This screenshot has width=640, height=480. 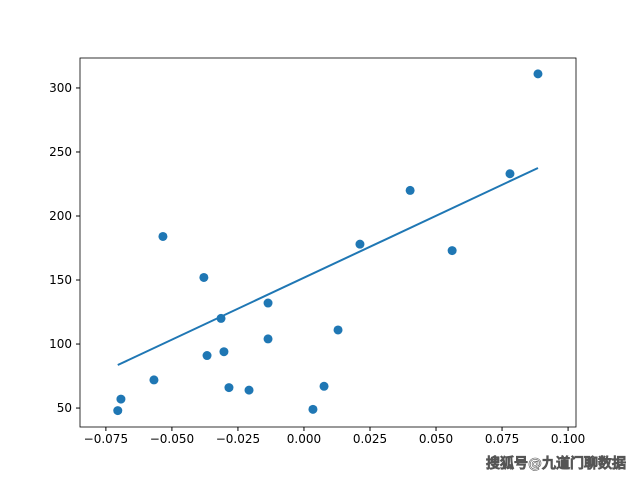 What do you see at coordinates (556, 463) in the screenshot?
I see `watermark: 搜狐号@九道门聊数据` at bounding box center [556, 463].